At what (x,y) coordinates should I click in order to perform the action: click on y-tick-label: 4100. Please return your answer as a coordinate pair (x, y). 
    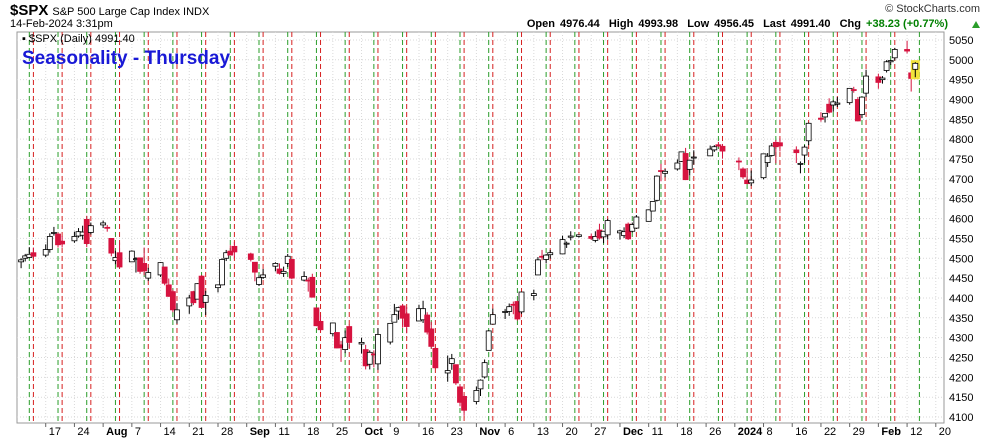
    Looking at the image, I should click on (961, 418).